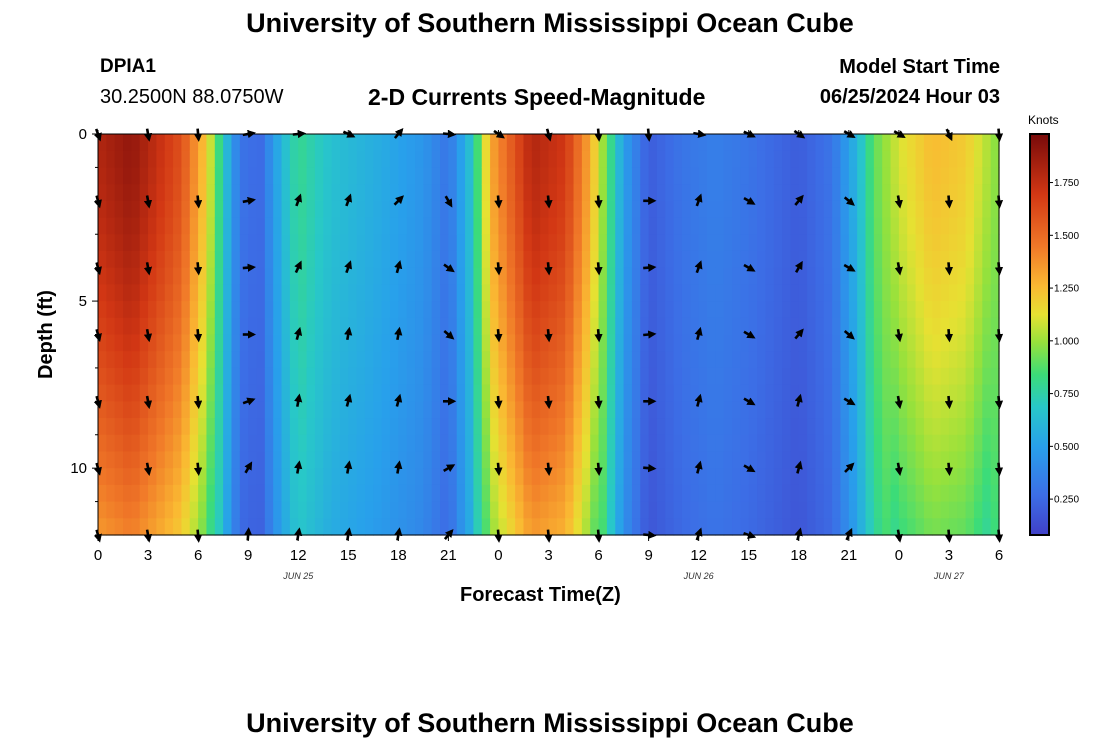  Describe the element at coordinates (548, 555) in the screenshot. I see `x-tick-label: 3` at that location.